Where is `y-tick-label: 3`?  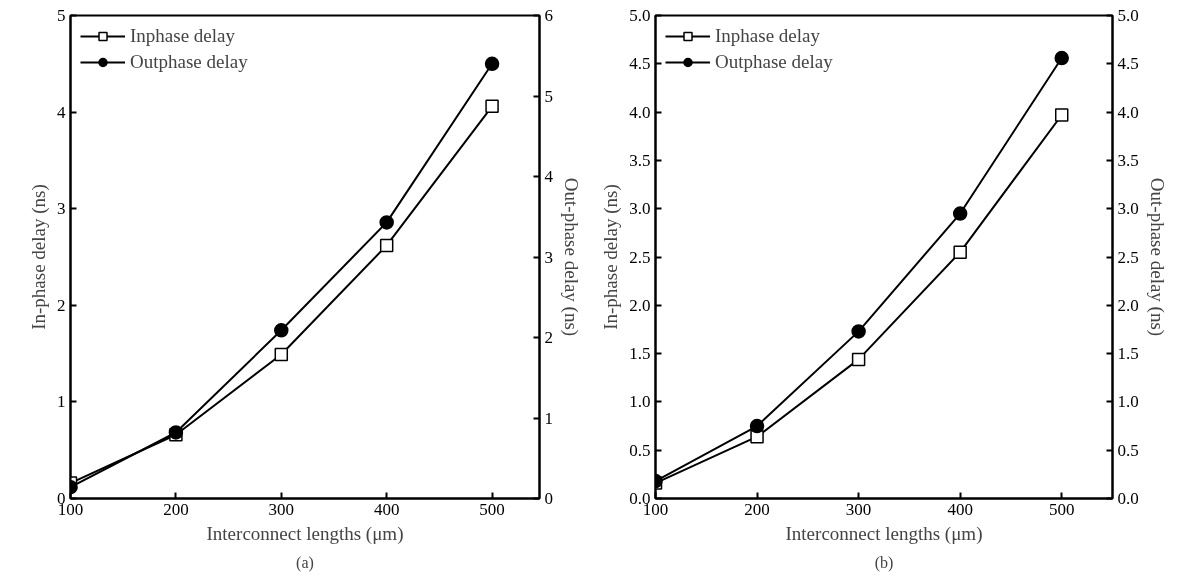 y-tick-label: 3 is located at coordinates (61, 209).